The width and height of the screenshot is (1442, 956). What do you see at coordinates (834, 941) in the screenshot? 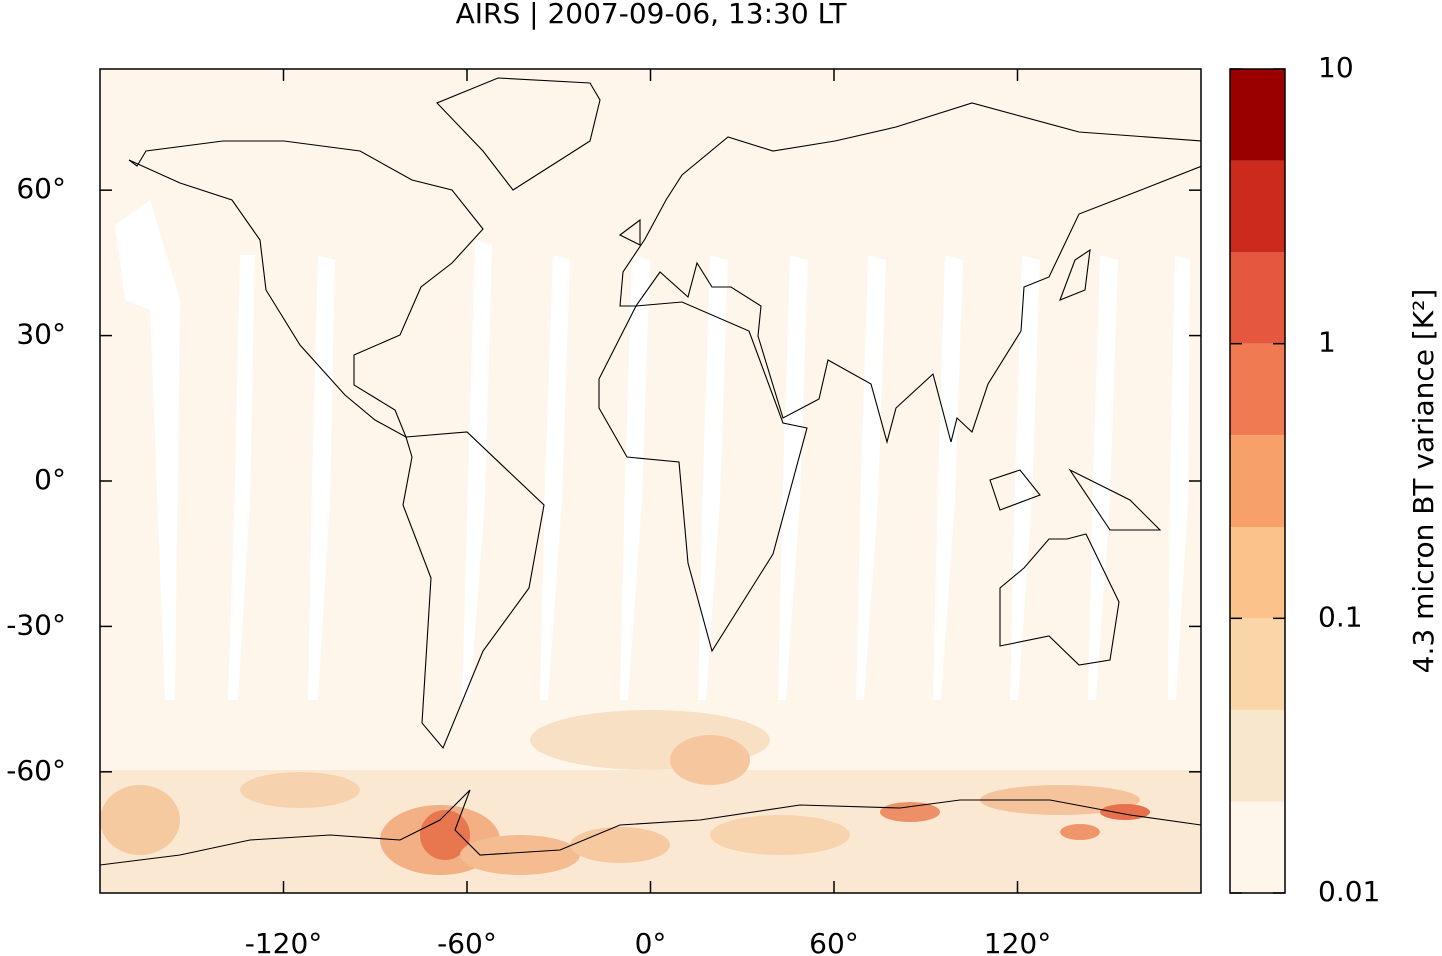
I see `x-tick-label: 60°` at bounding box center [834, 941].